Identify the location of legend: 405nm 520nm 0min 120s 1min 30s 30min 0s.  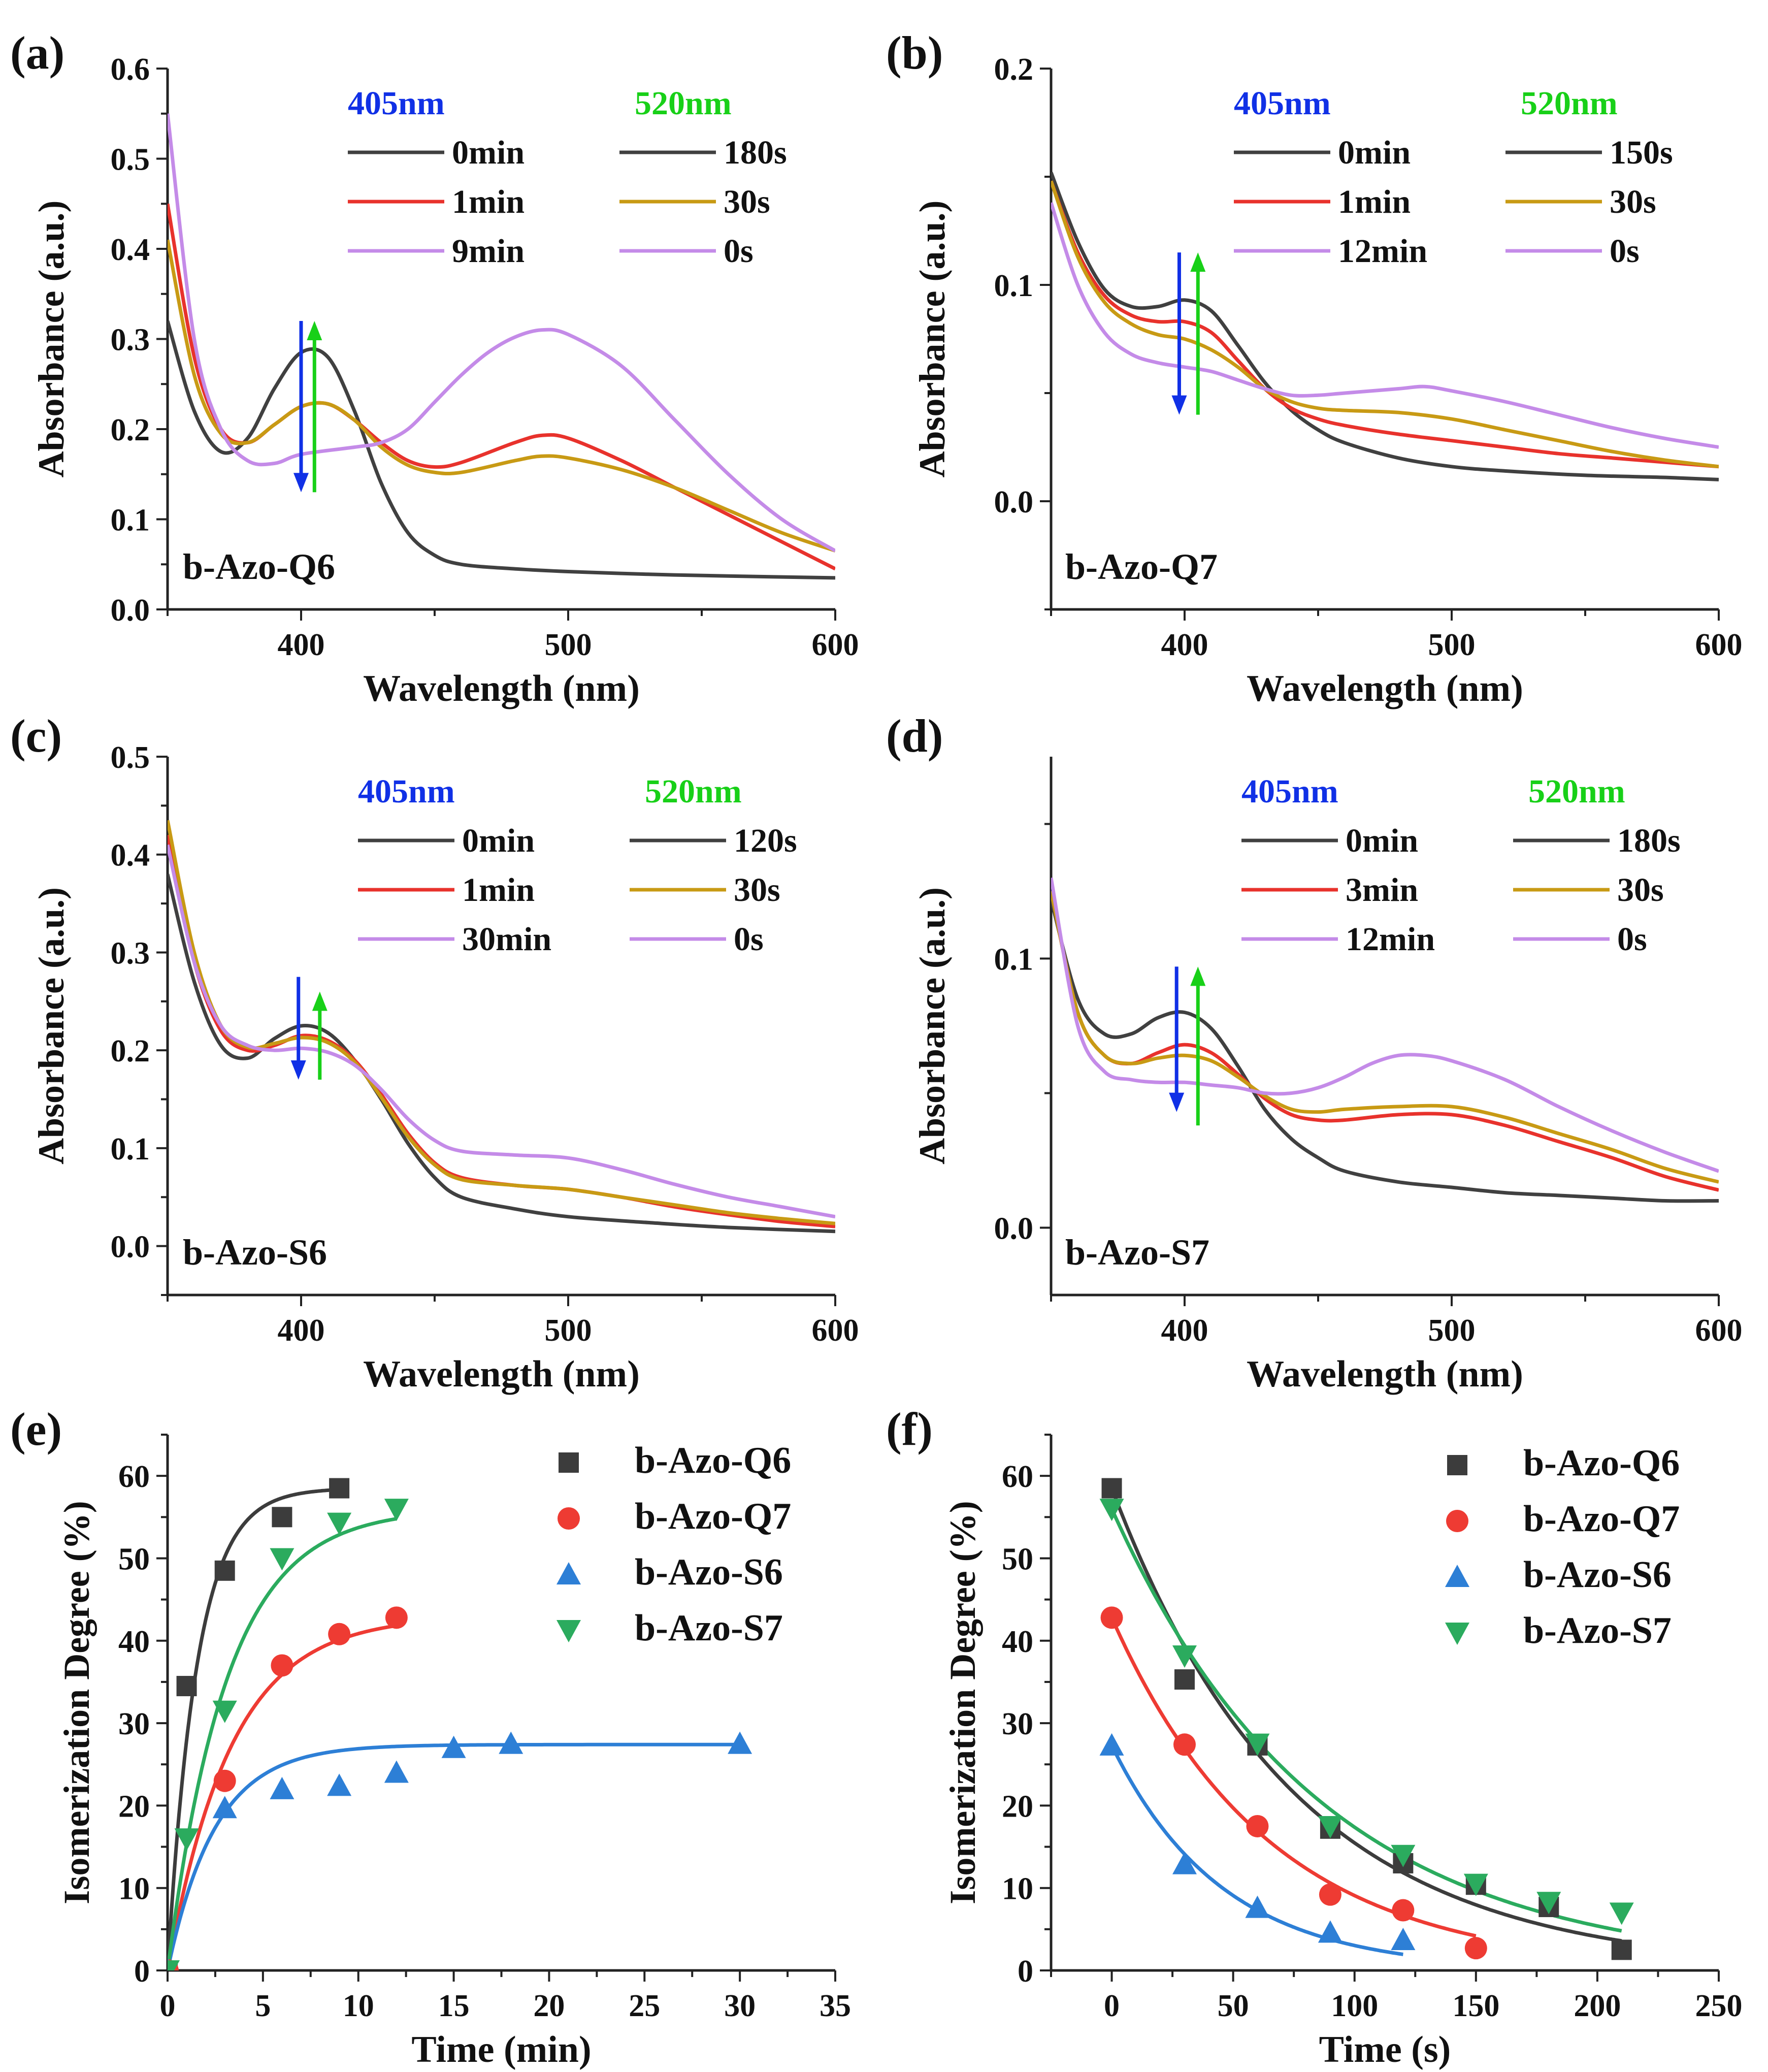
(578, 865).